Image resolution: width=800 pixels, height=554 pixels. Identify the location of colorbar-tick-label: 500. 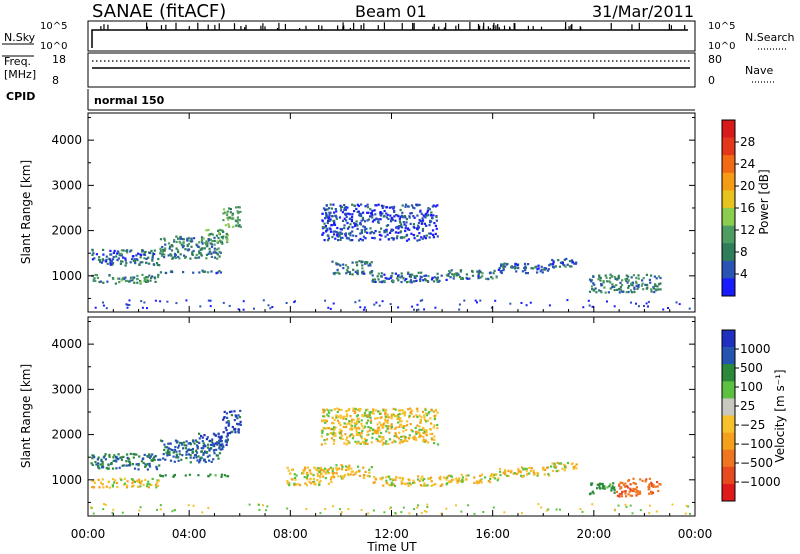
(751, 368).